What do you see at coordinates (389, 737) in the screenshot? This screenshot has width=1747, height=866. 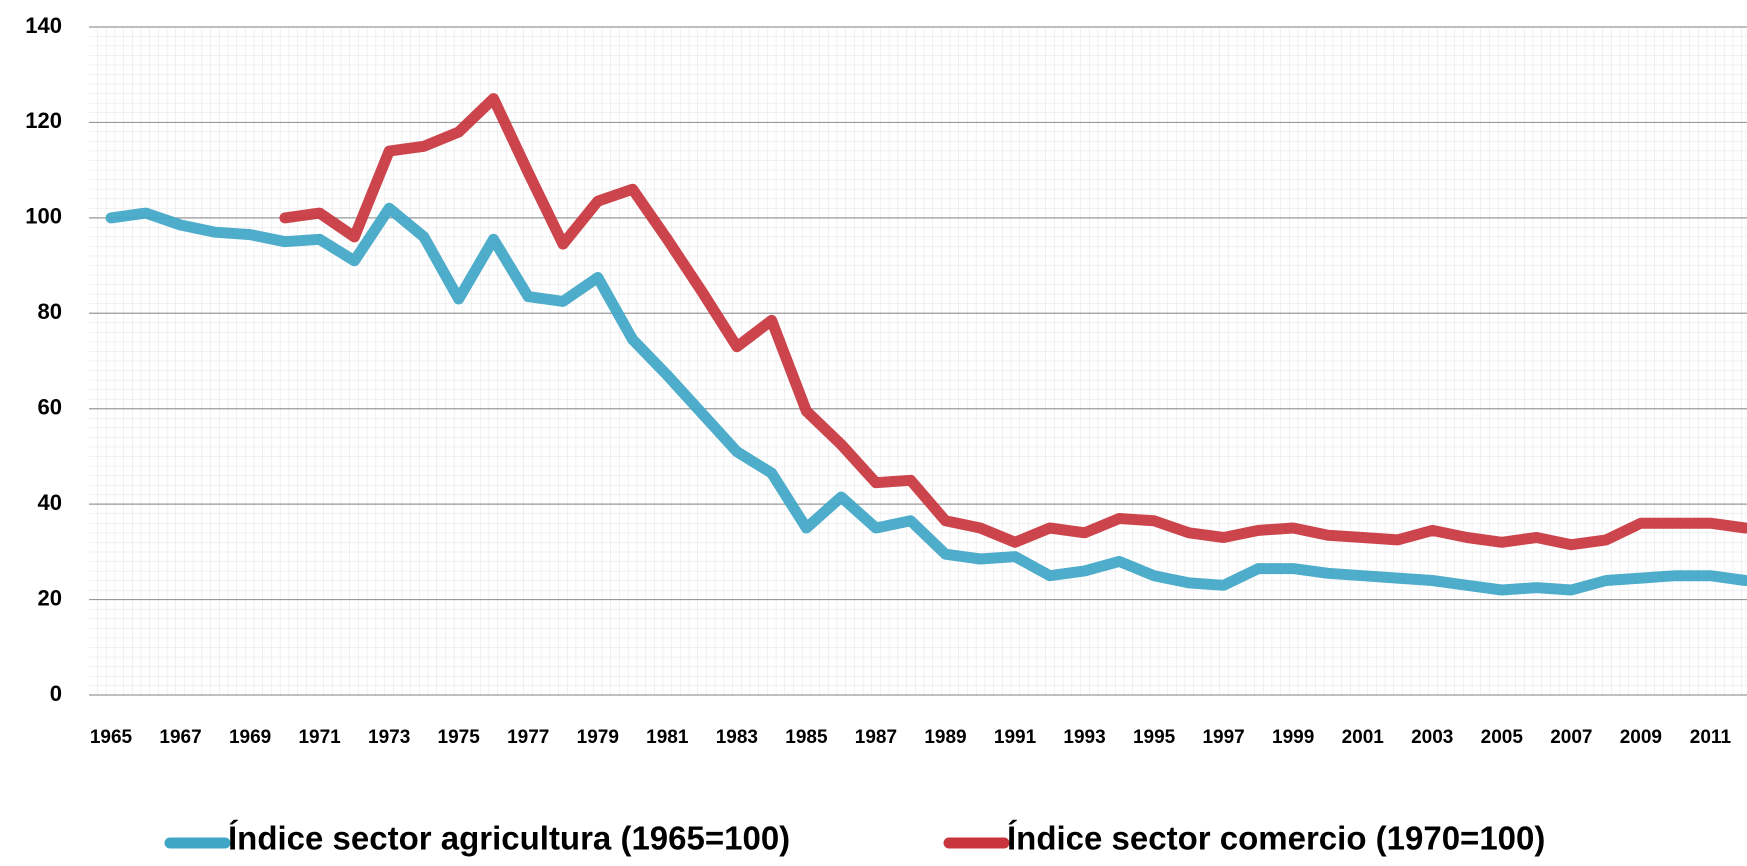 I see `x-tick-label: 1973` at bounding box center [389, 737].